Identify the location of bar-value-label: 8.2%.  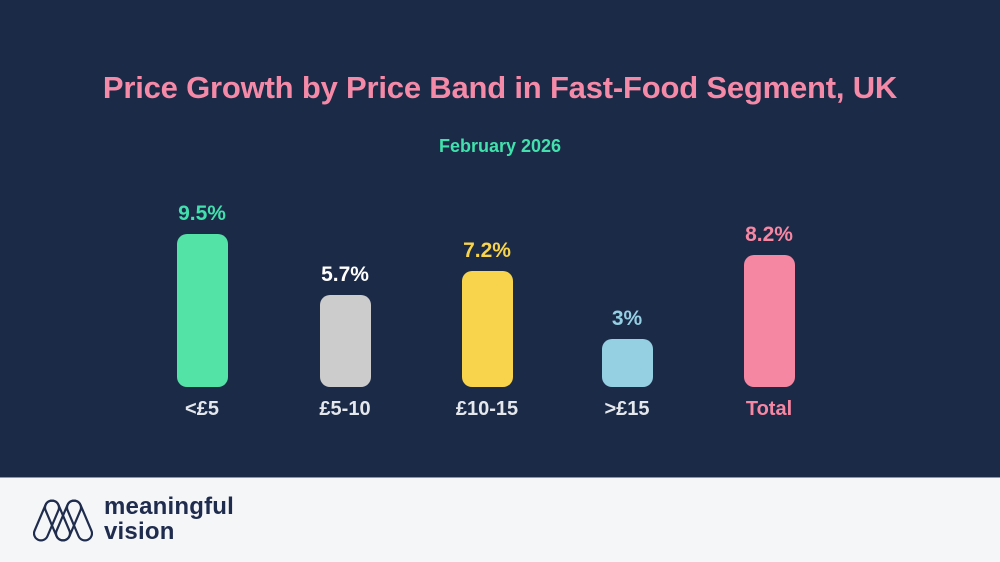
(769, 234).